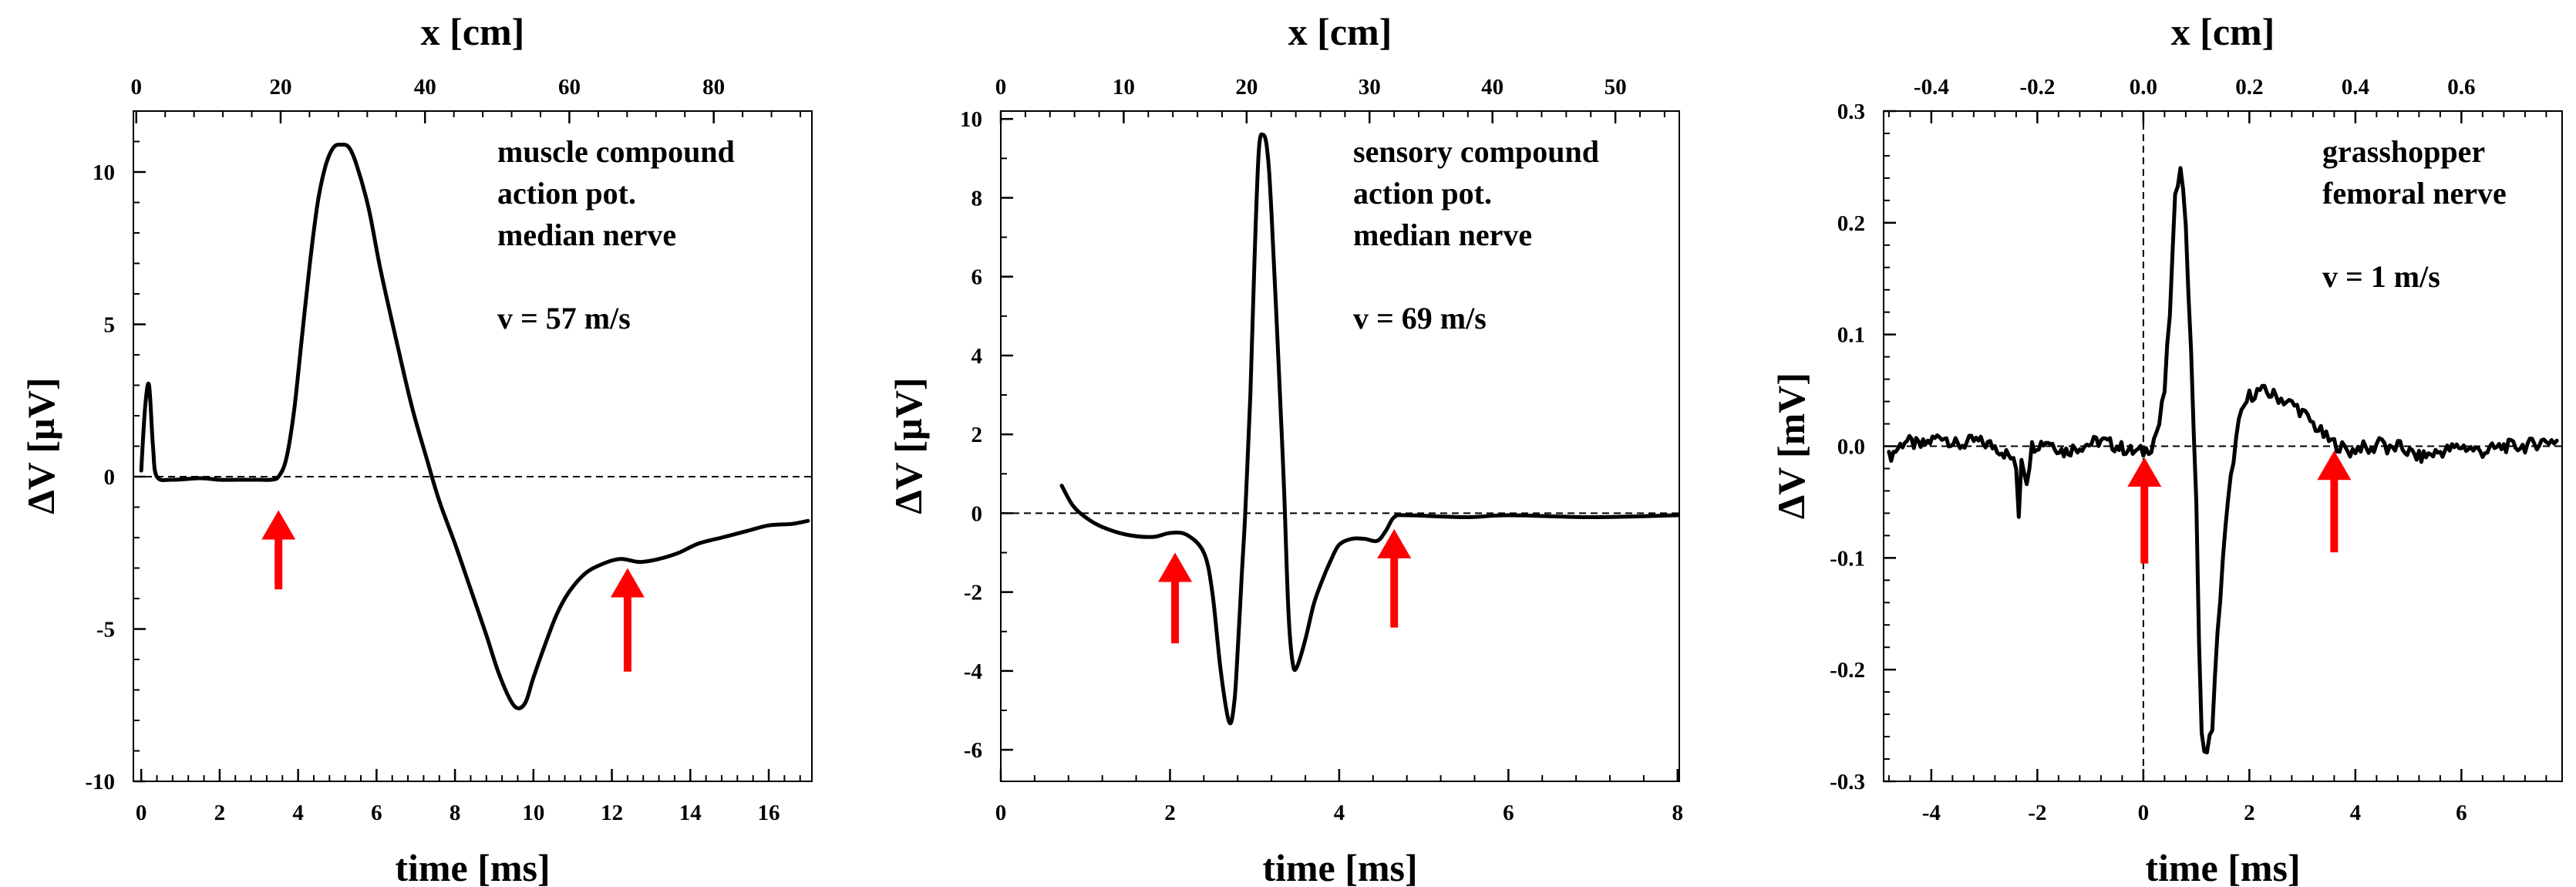 This screenshot has width=2576, height=887. What do you see at coordinates (100, 782) in the screenshot?
I see `y-tick-label: -10` at bounding box center [100, 782].